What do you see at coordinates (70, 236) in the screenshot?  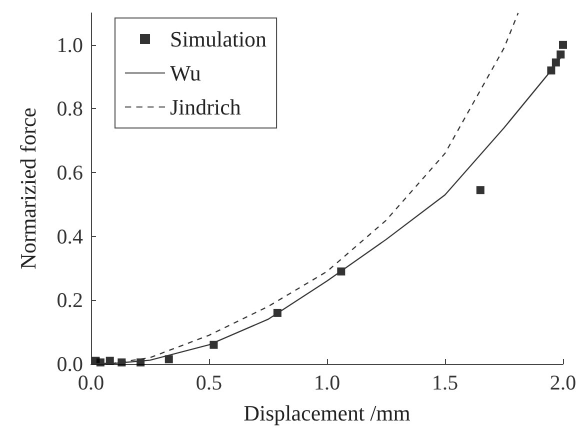 I see `y-tick-label: 0.4` at bounding box center [70, 236].